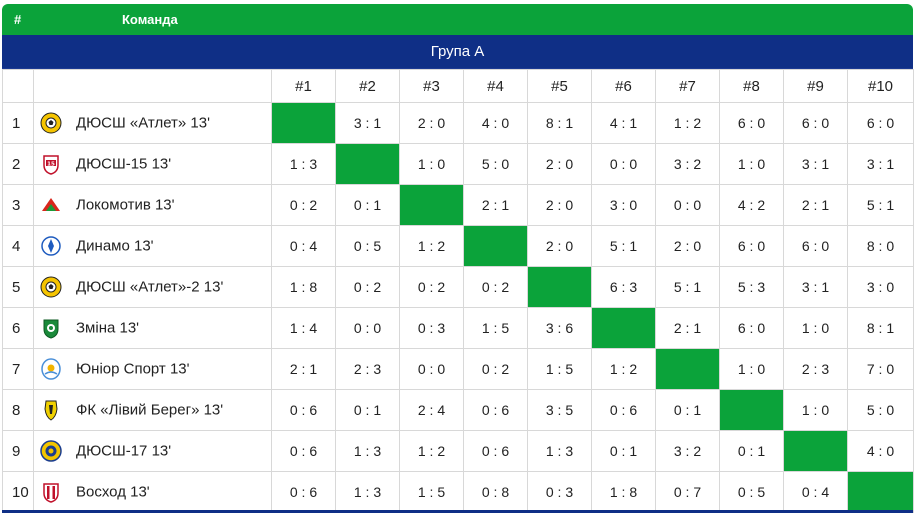  I want to click on match-score: 4 : 1, so click(623, 123).